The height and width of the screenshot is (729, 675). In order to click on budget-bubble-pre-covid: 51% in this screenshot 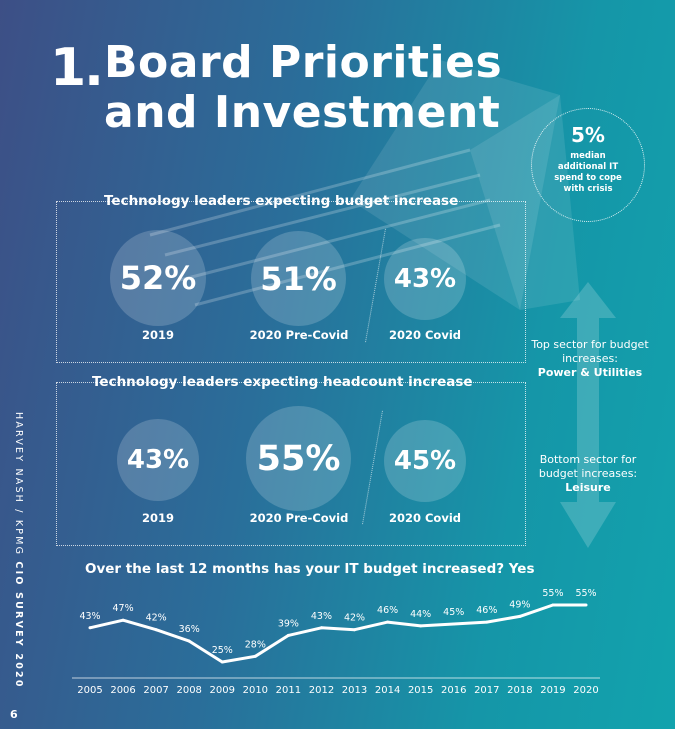, I will do `click(298, 278)`.